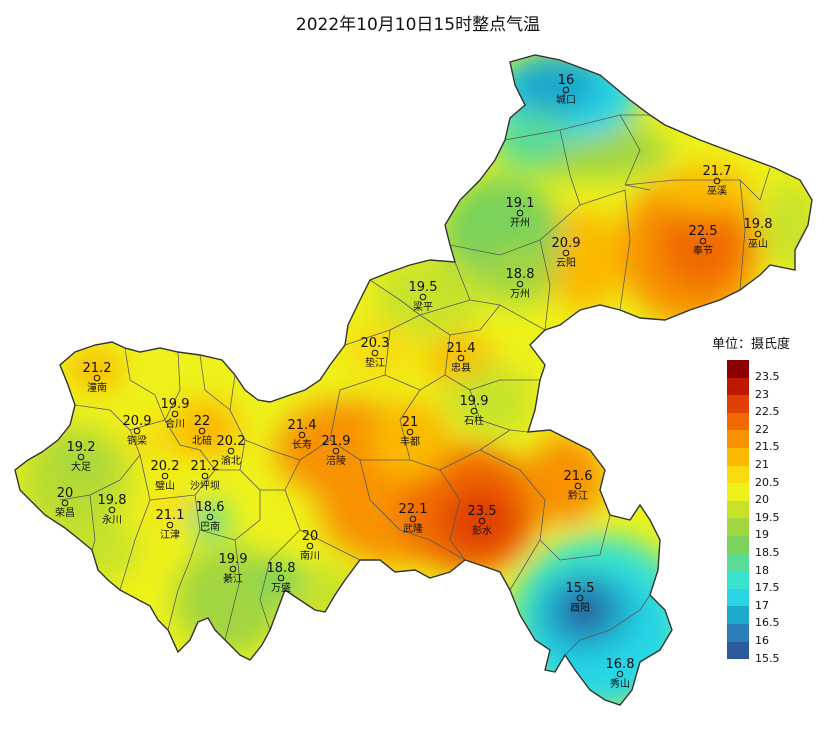 The width and height of the screenshot is (836, 732). Describe the element at coordinates (520, 203) in the screenshot. I see `station-value: 19.1` at that location.